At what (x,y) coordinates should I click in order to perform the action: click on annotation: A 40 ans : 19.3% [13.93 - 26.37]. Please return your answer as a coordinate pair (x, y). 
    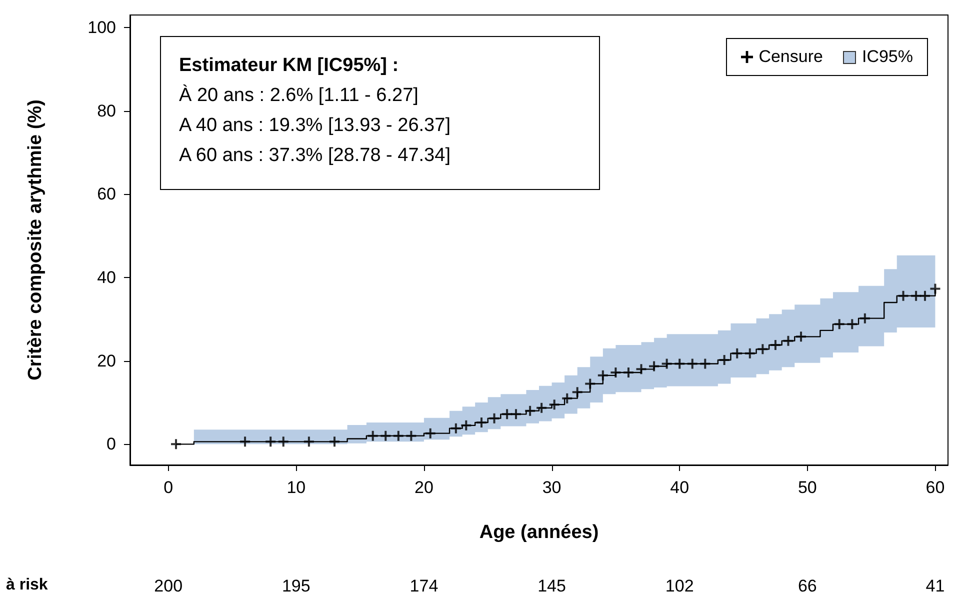
    Looking at the image, I should click on (315, 126).